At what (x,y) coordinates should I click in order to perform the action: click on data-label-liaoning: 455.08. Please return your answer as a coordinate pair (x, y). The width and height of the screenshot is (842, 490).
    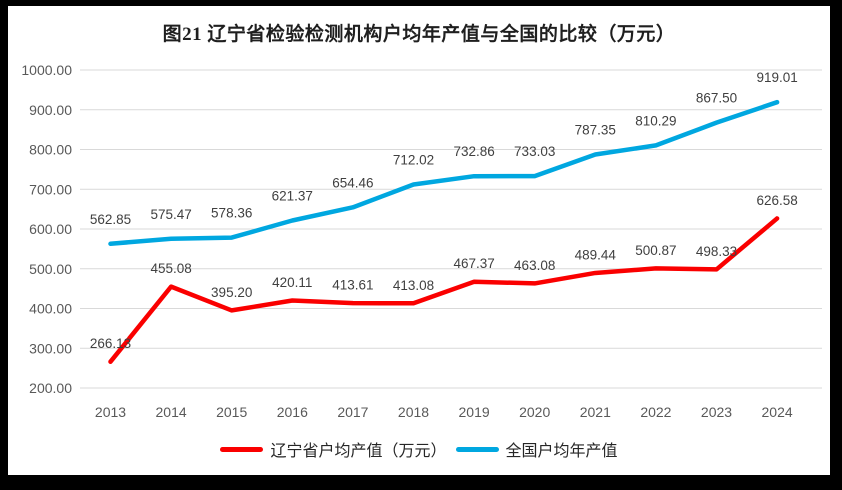
    Looking at the image, I should click on (170, 268).